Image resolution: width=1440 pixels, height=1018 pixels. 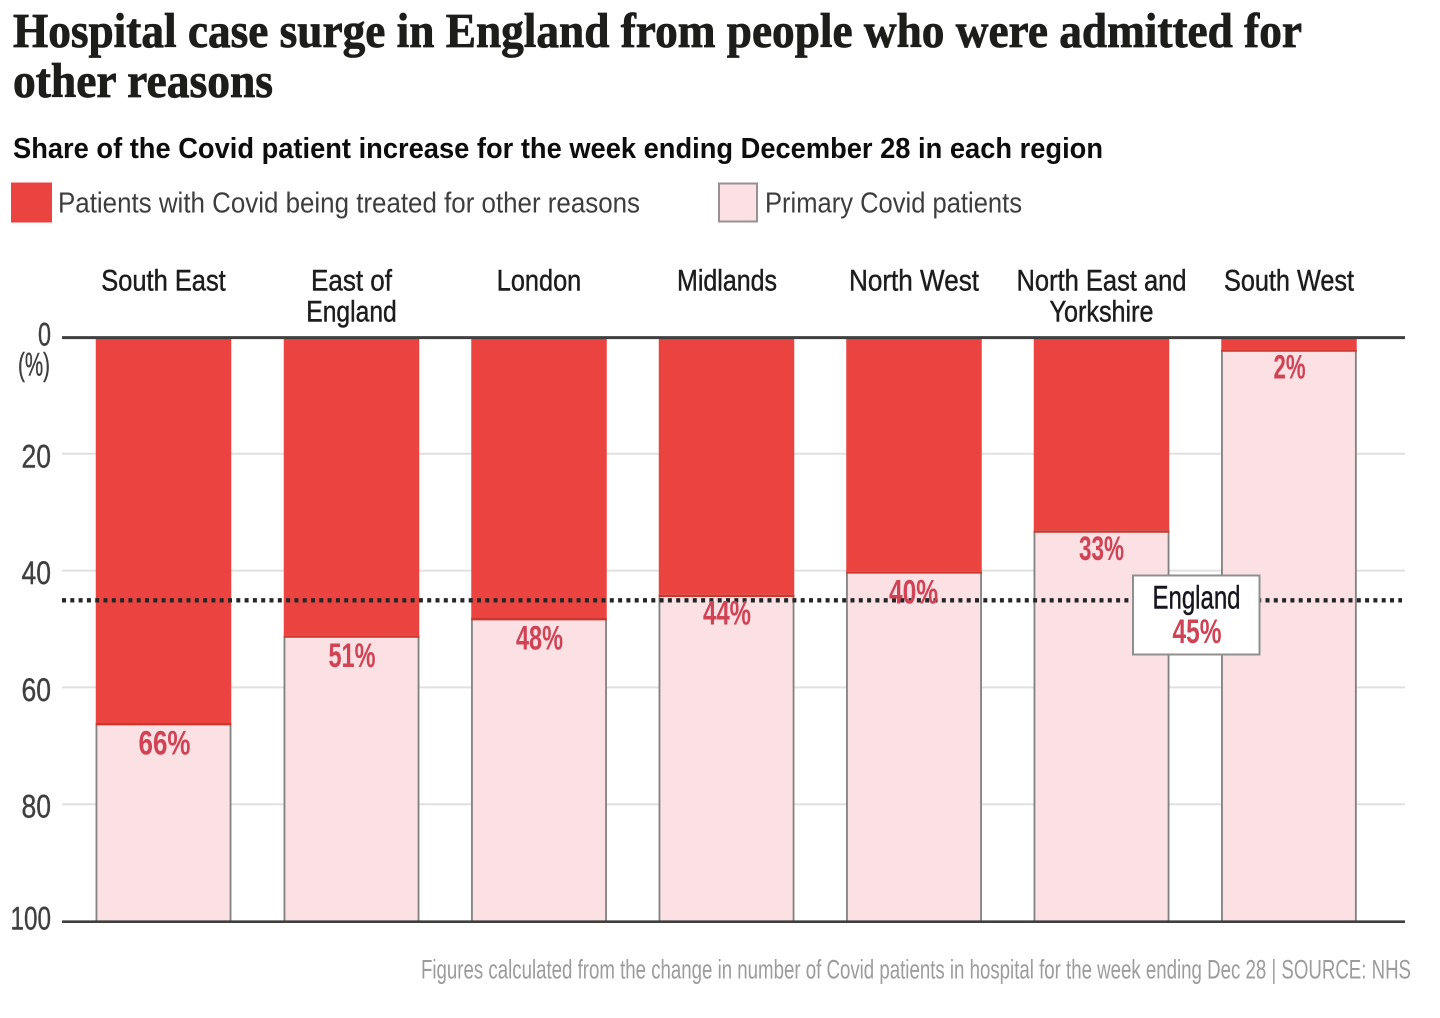 I want to click on svg-text: 44%, so click(x=727, y=614).